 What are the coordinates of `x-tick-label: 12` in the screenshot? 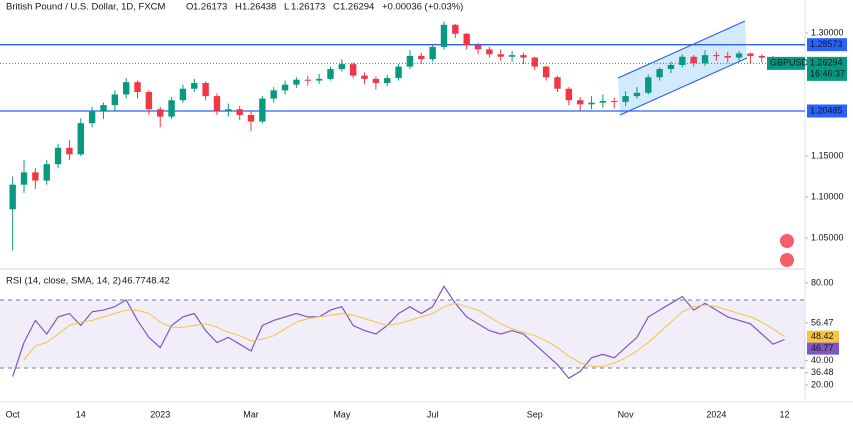 It's located at (784, 414).